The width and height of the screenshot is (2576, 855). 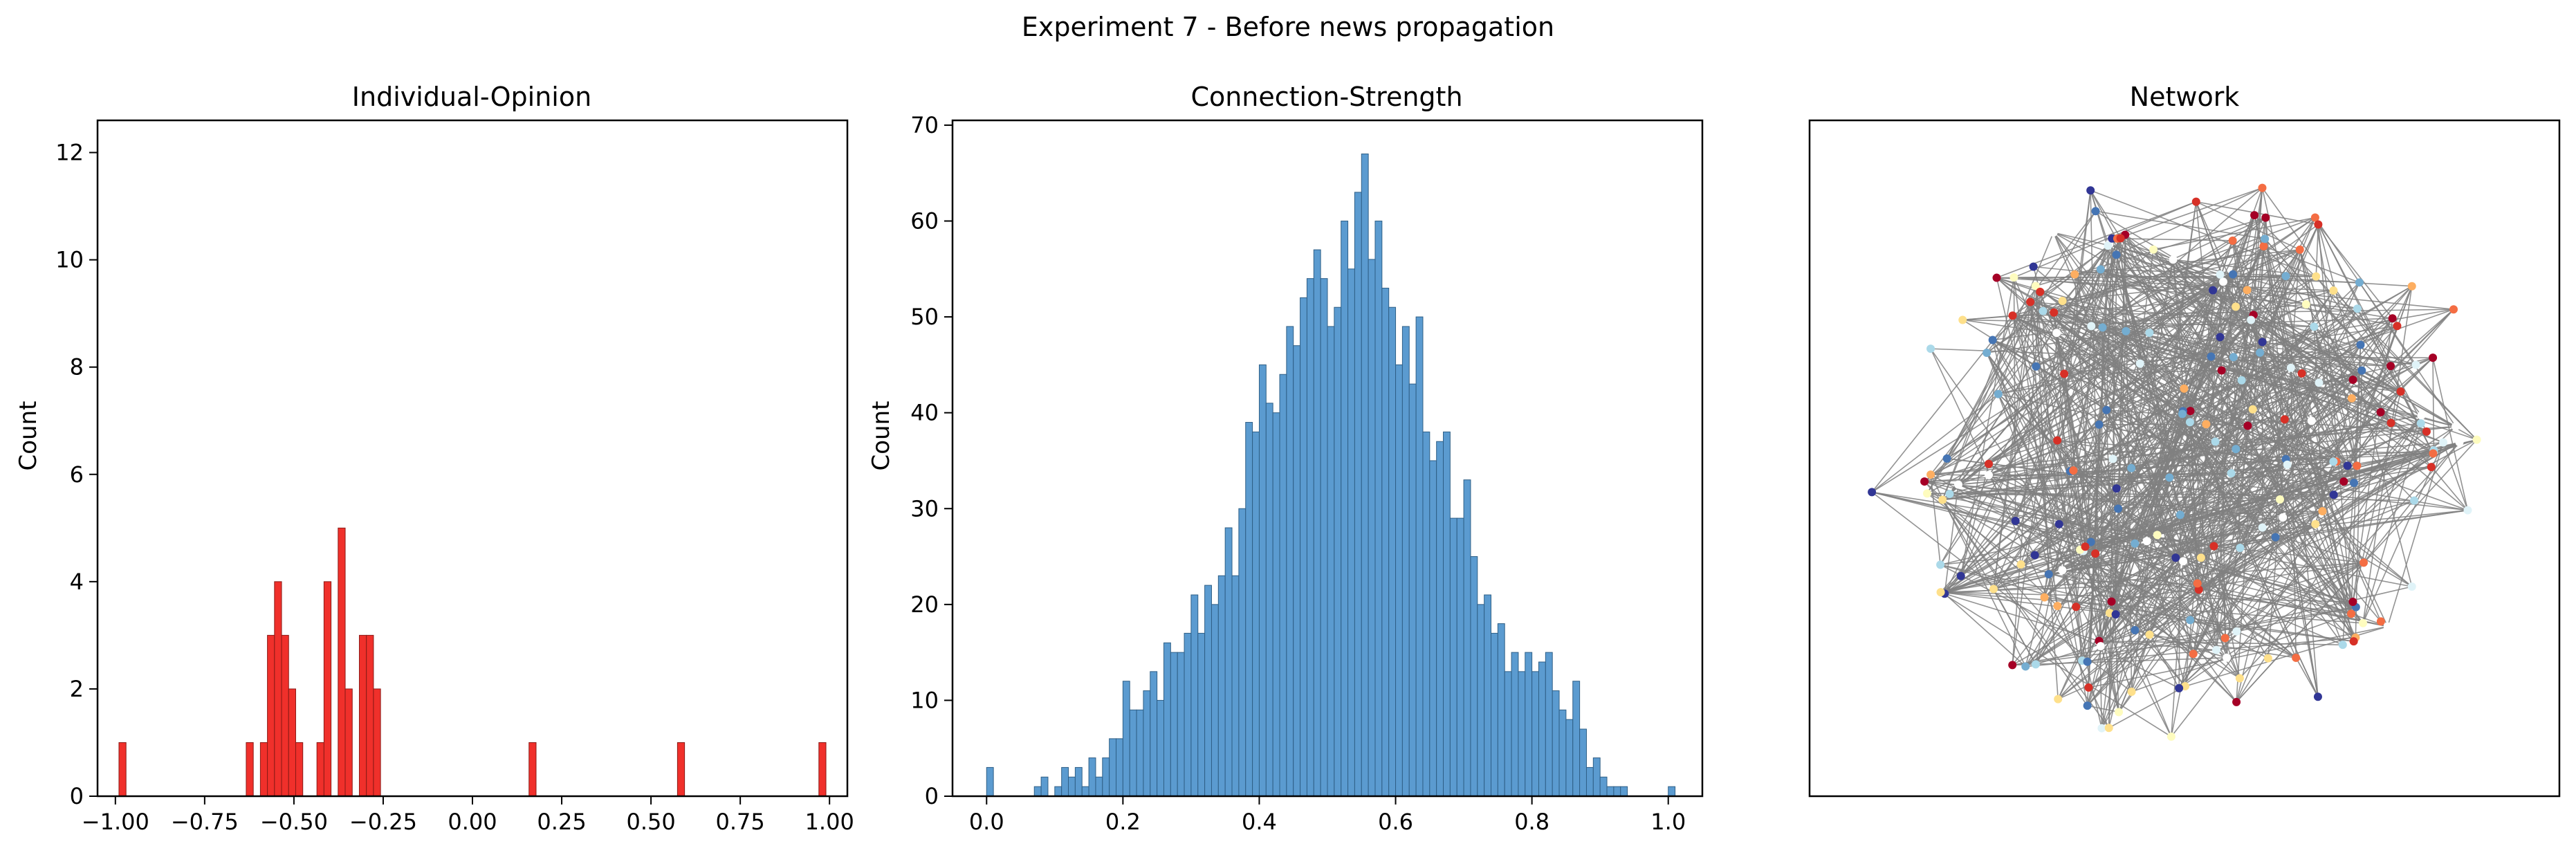 What do you see at coordinates (471, 97) in the screenshot?
I see `opinion-histogram-title: Individual-Opinion` at bounding box center [471, 97].